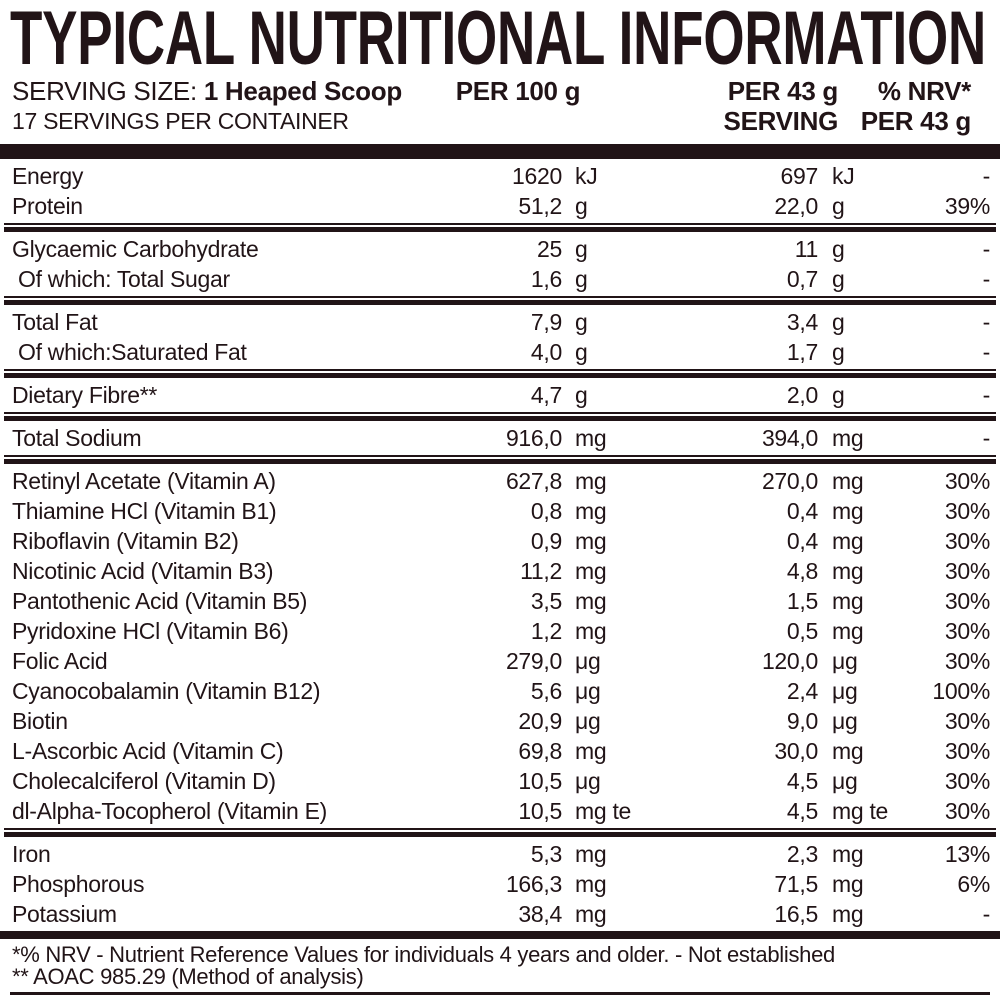 This screenshot has width=1000, height=1004. What do you see at coordinates (546, 279) in the screenshot?
I see `per100-value: 1,6` at bounding box center [546, 279].